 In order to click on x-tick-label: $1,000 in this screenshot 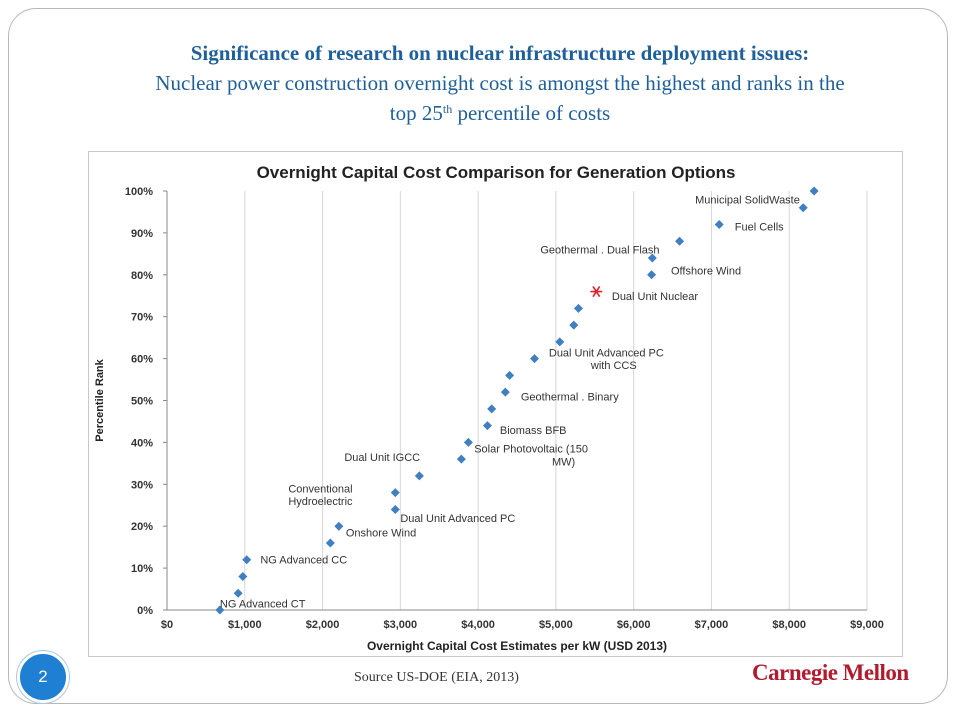, I will do `click(245, 625)`.